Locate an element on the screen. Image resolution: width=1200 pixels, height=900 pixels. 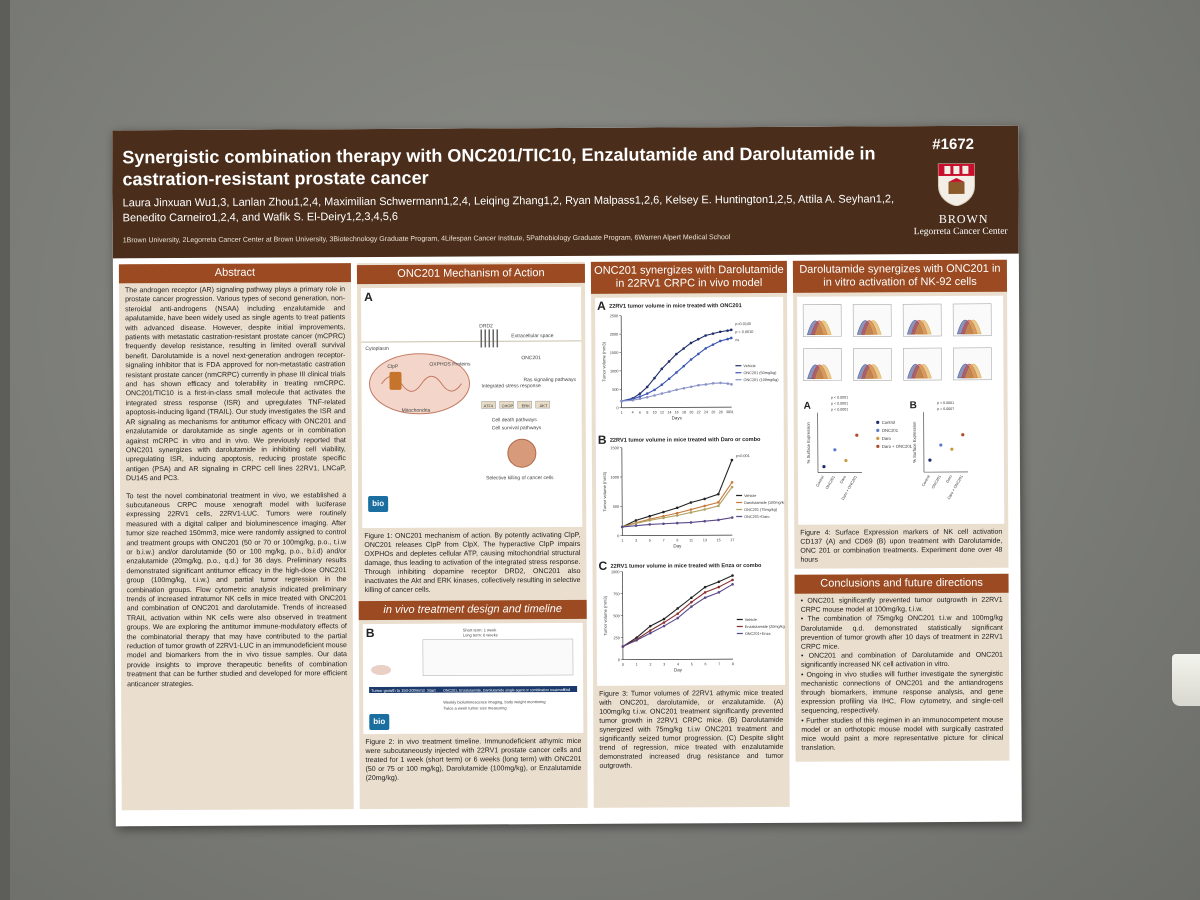
y-tick-label: 500 is located at coordinates (616, 616).